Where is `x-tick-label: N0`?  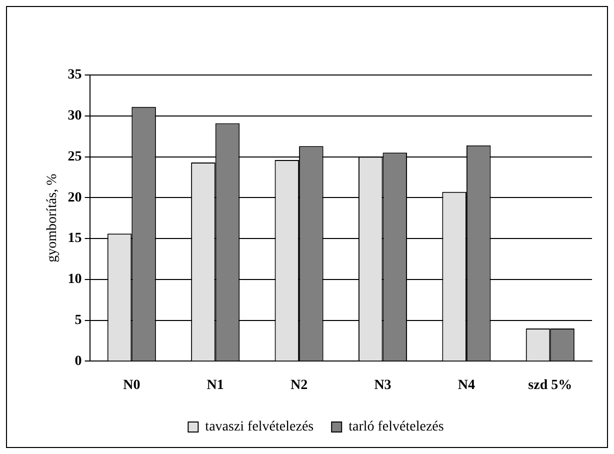
x-tick-label: N0 is located at coordinates (131, 386).